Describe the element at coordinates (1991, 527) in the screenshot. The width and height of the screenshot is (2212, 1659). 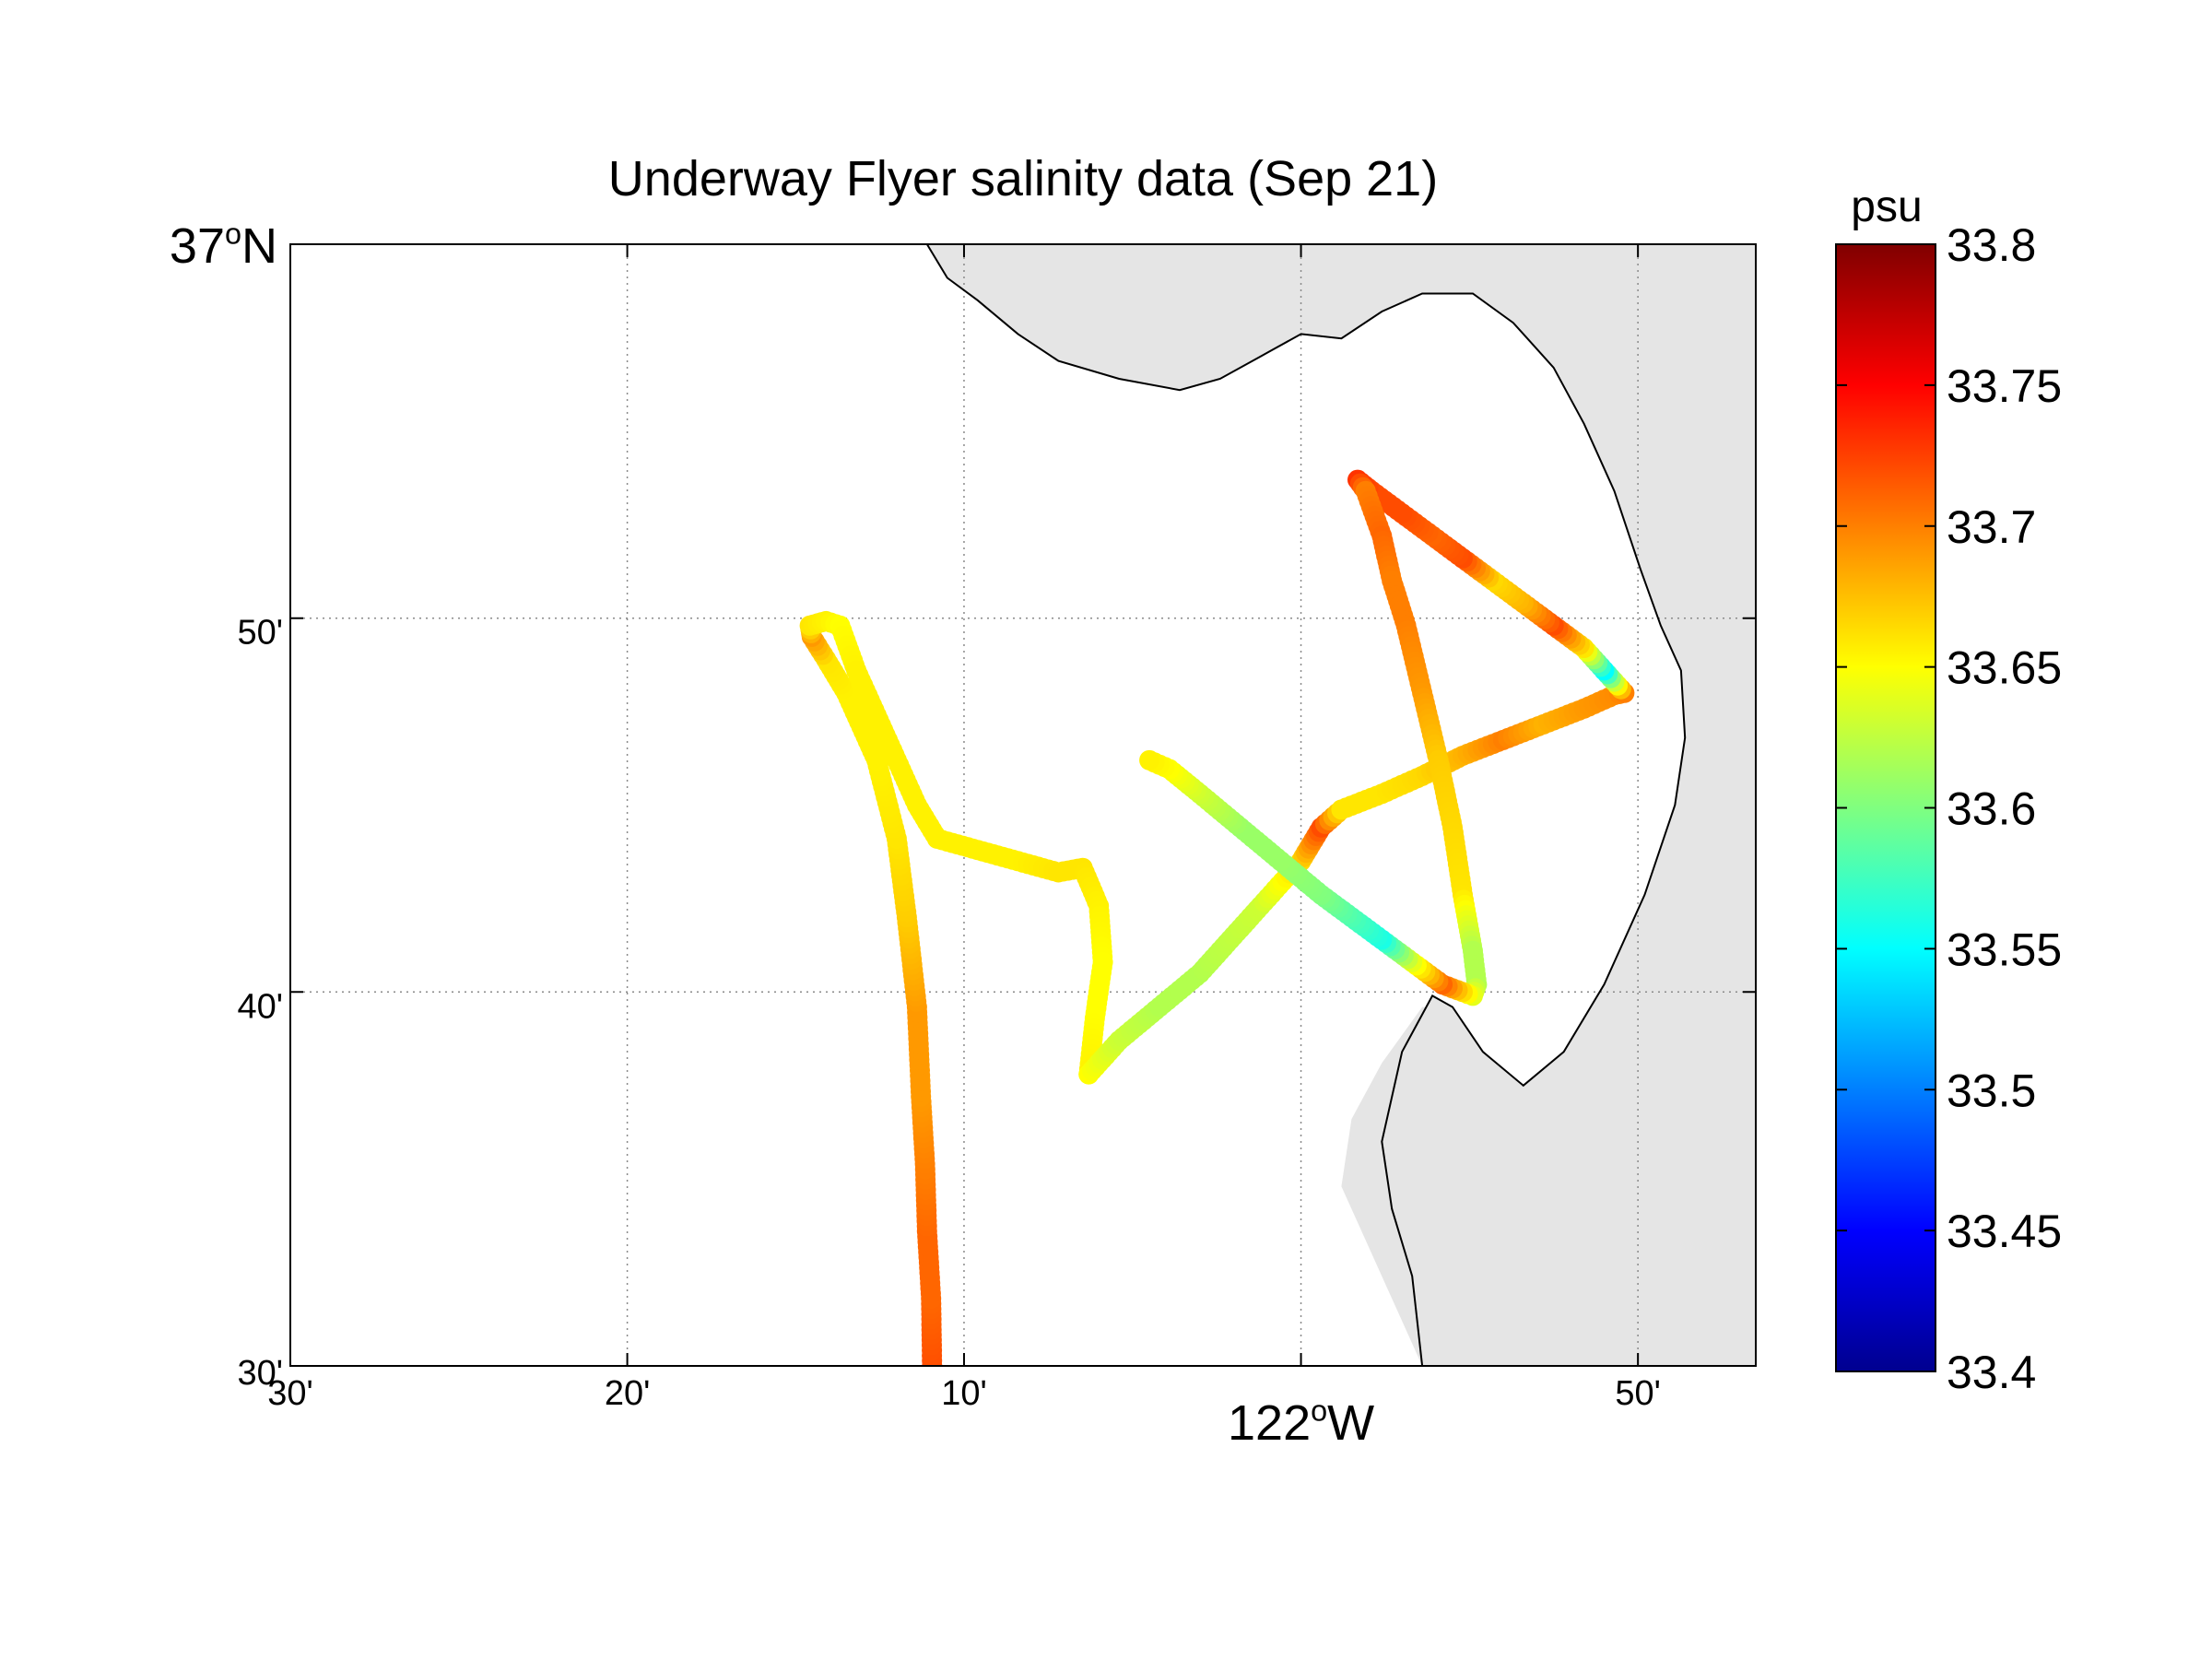
I see `colorbar-tick-label: 33.7` at that location.